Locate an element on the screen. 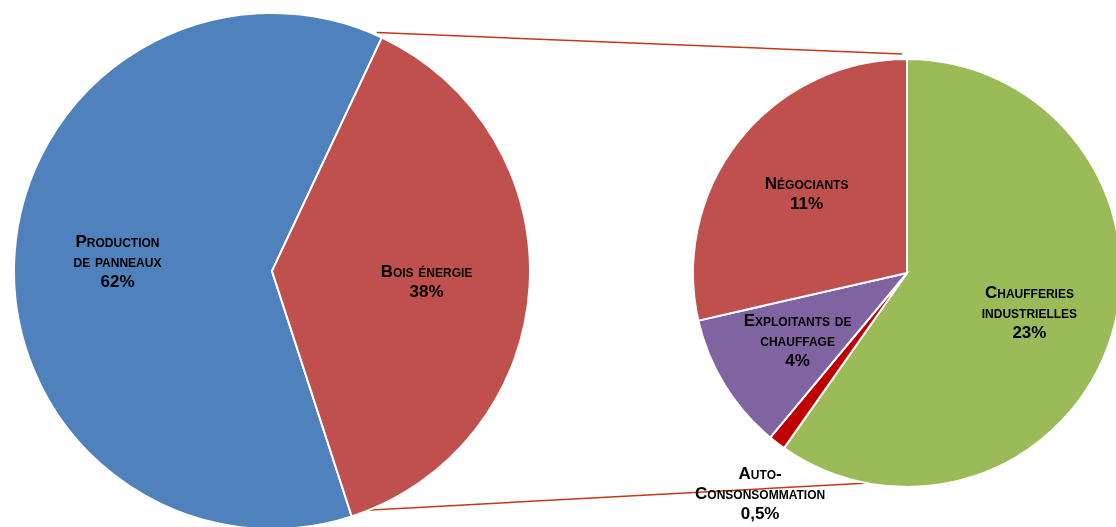 The height and width of the screenshot is (527, 1116). slice-label: Bois énergie is located at coordinates (426, 271).